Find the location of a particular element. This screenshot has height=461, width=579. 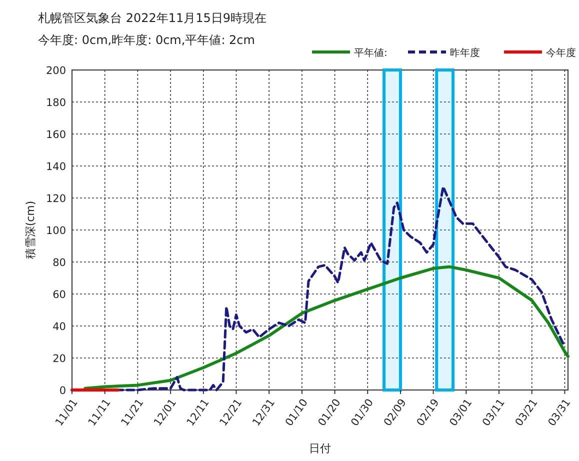

y-tick-label: 60 is located at coordinates (59, 295).